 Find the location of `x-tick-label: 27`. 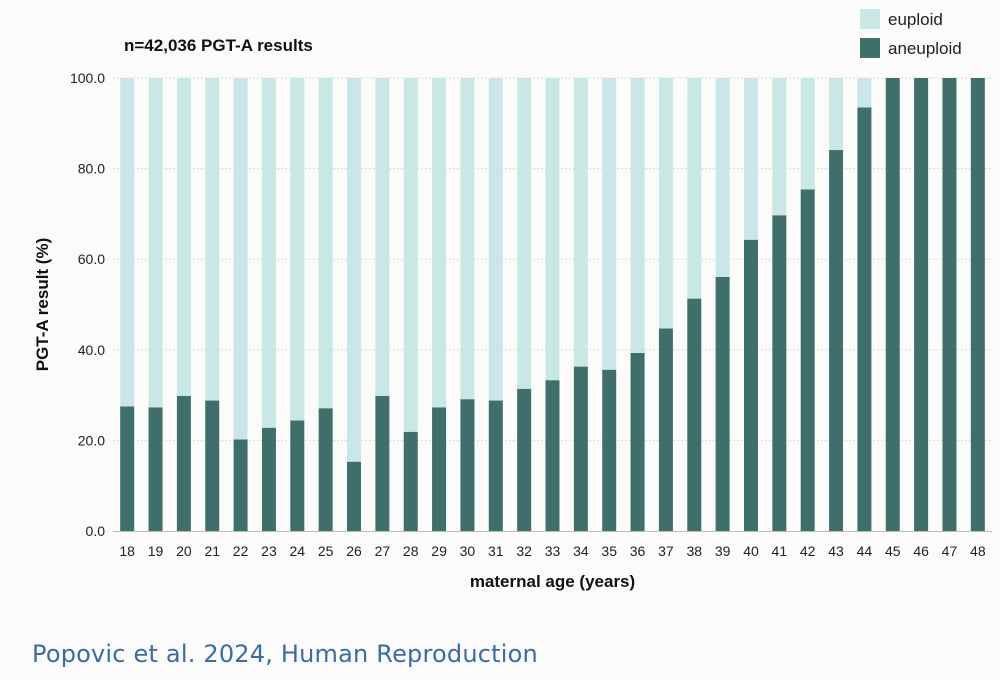

x-tick-label: 27 is located at coordinates (383, 551).